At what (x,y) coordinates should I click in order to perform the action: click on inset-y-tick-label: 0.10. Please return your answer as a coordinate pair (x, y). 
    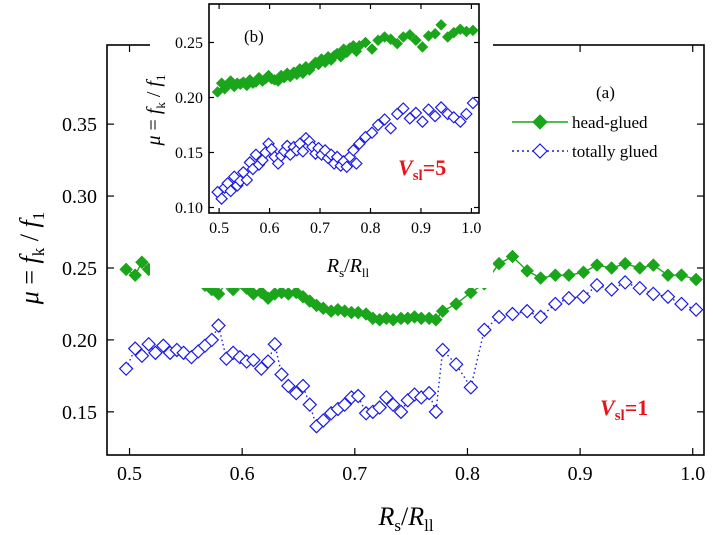
    Looking at the image, I should click on (189, 208).